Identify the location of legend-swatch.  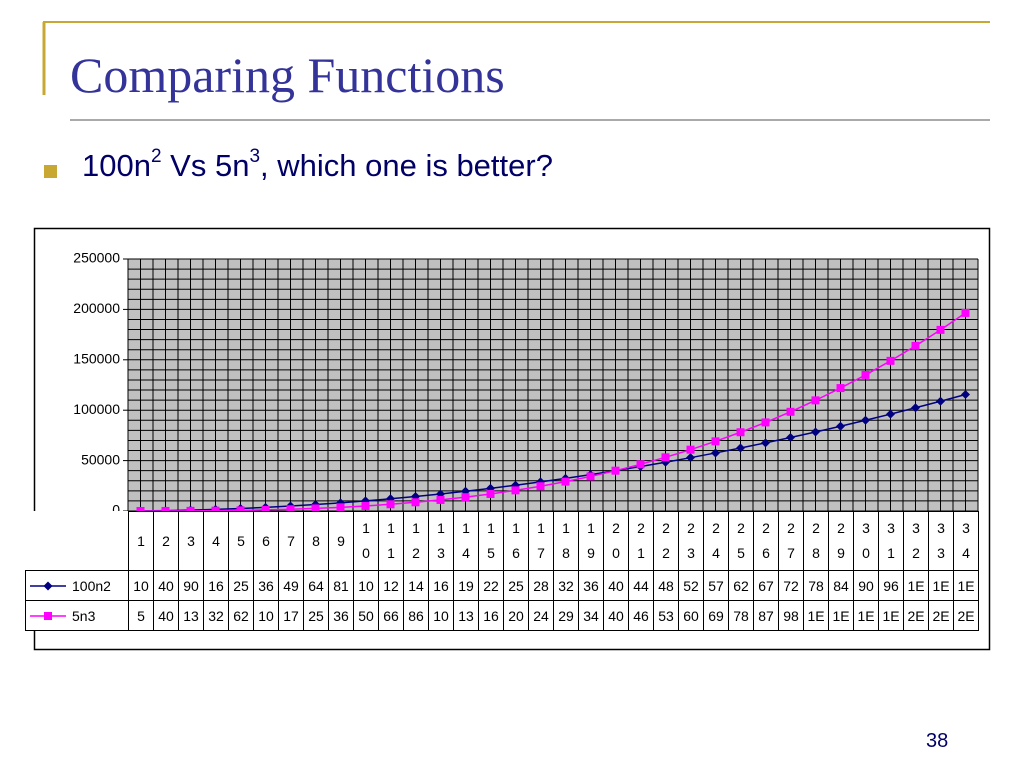
(48, 615).